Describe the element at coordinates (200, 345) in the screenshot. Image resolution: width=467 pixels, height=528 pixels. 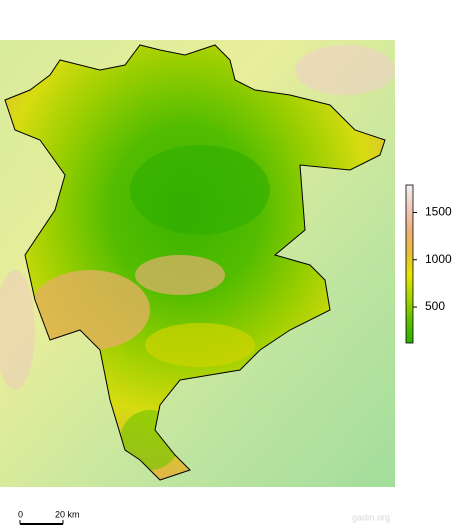
I see `relief-hill` at that location.